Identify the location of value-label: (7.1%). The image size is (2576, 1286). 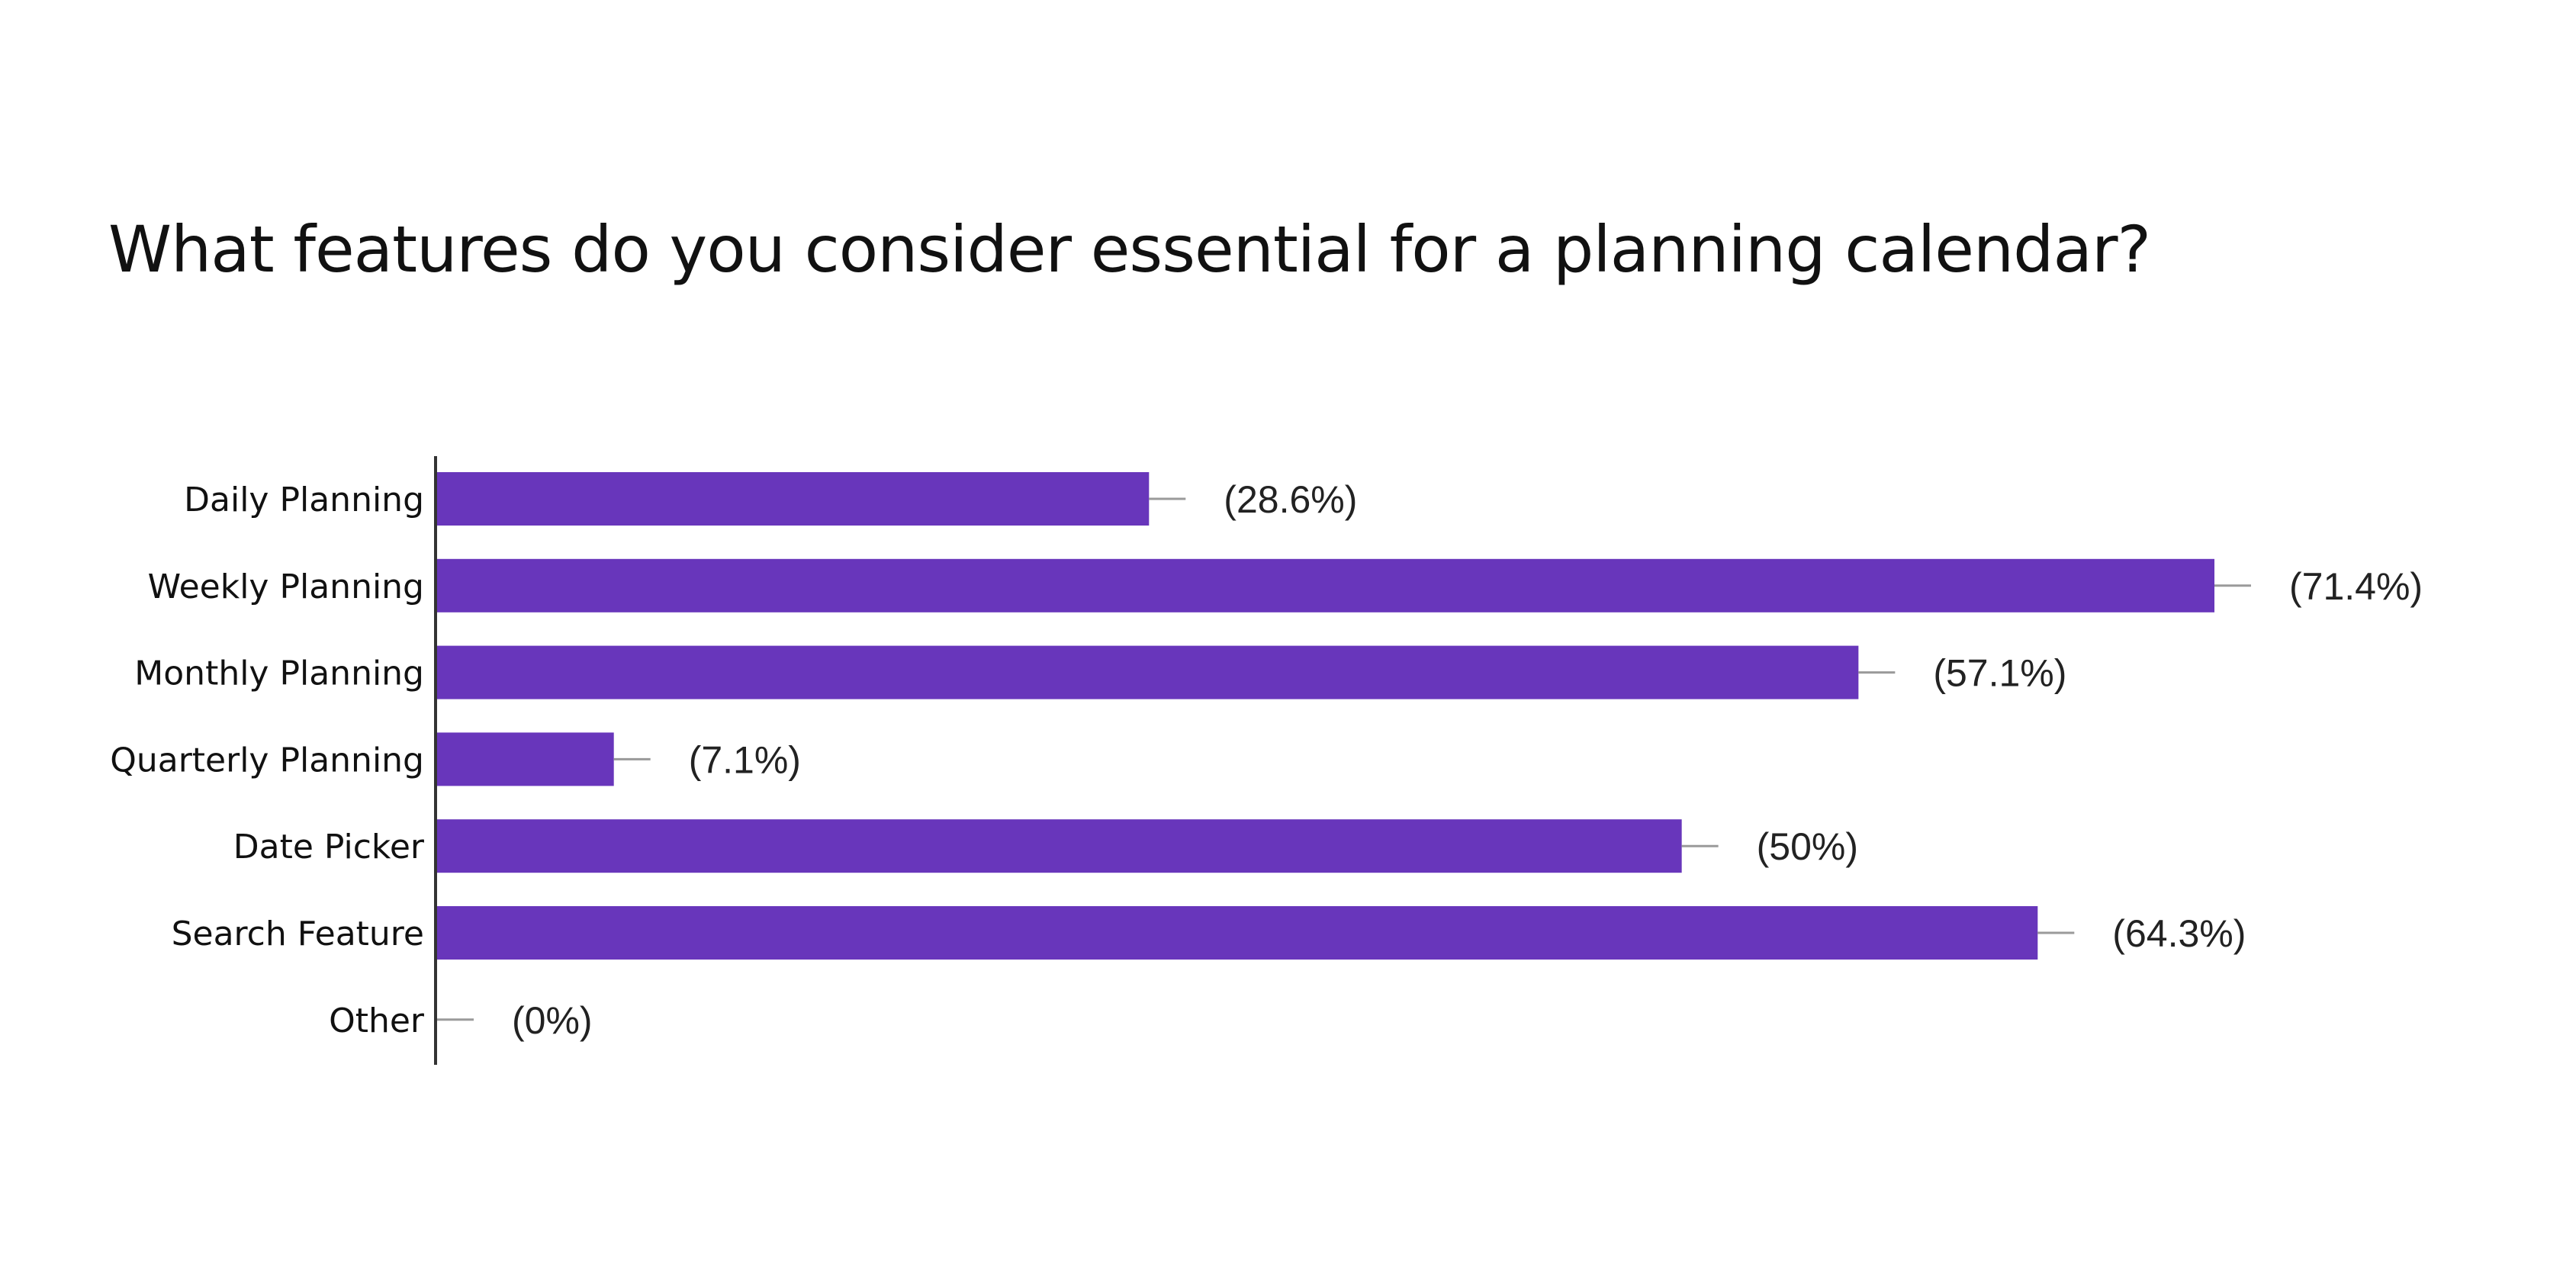
(745, 759).